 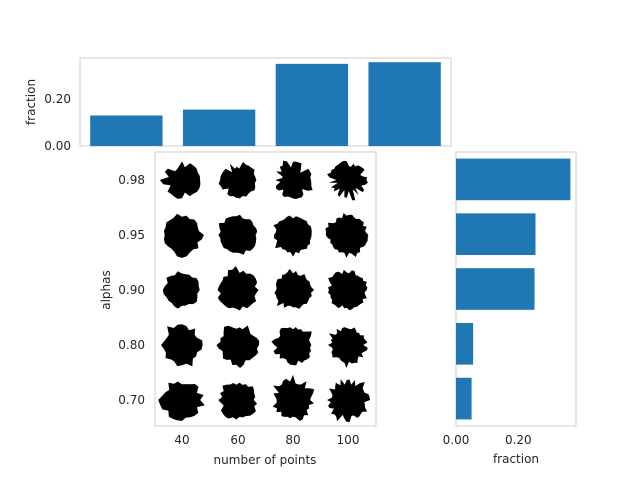 I want to click on right-x-axis-label: fraction, so click(x=516, y=459).